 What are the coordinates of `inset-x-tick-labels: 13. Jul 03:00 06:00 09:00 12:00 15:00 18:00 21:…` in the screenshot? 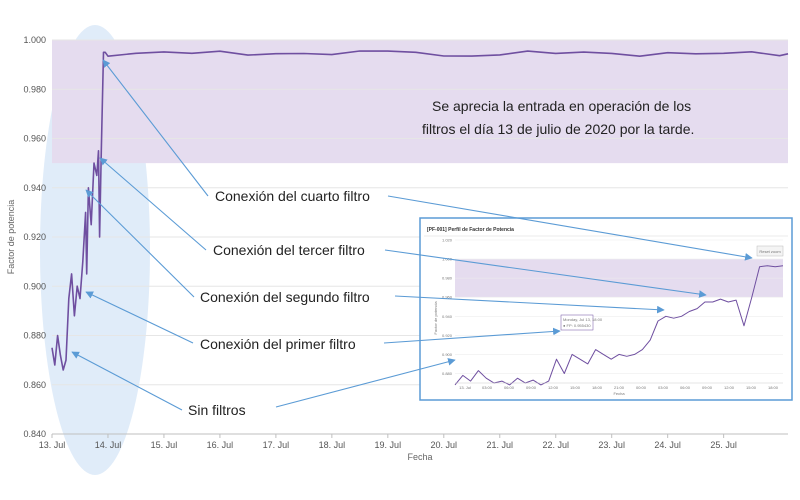 It's located at (619, 387).